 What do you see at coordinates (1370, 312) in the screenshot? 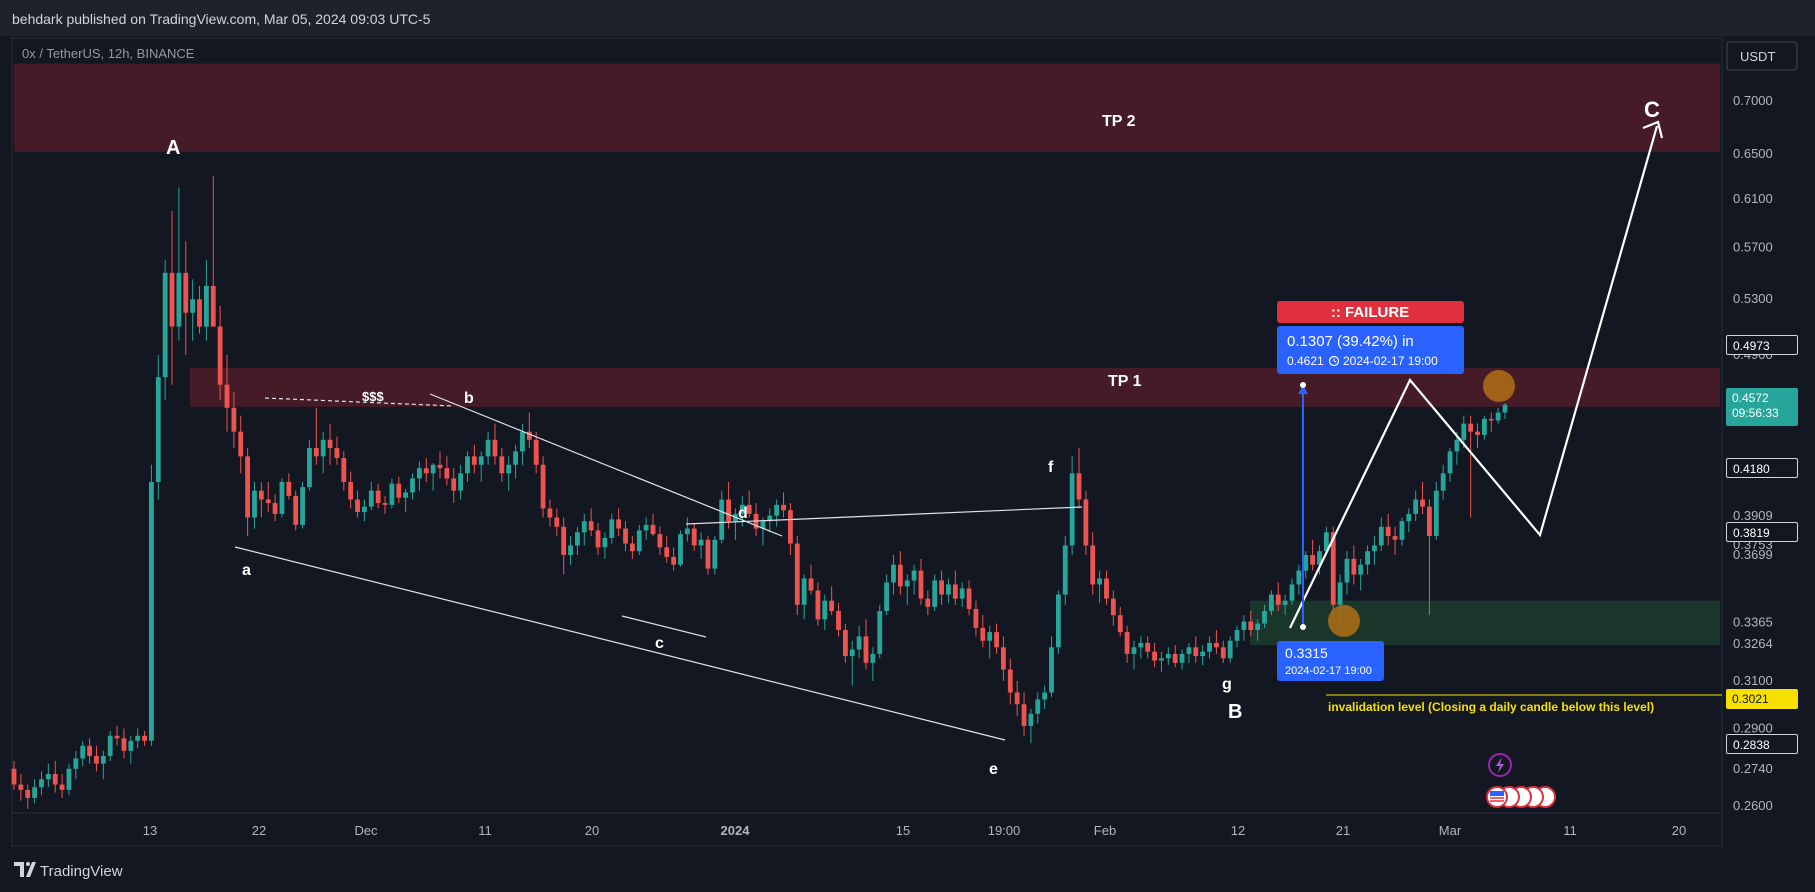
I see `failure-badge` at bounding box center [1370, 312].